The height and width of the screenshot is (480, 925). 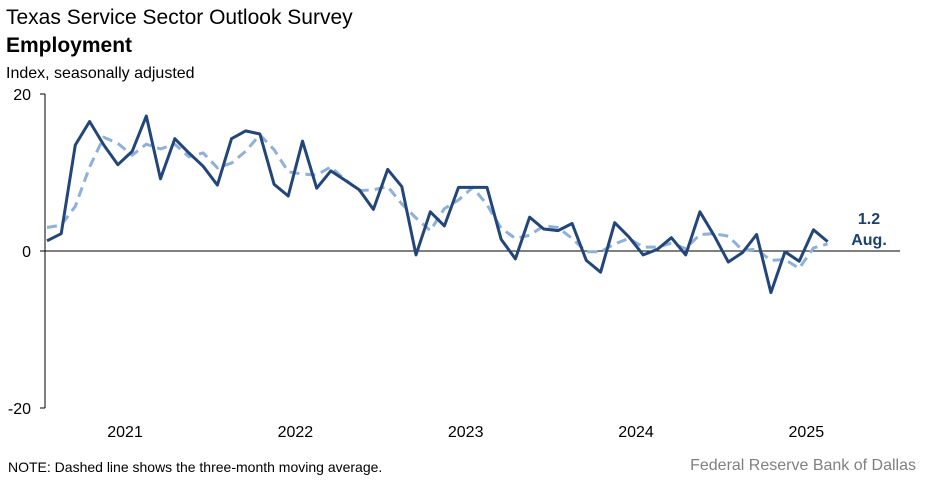 What do you see at coordinates (179, 17) in the screenshot?
I see `chart-title: Texas Service Sector Outlook Survey` at bounding box center [179, 17].